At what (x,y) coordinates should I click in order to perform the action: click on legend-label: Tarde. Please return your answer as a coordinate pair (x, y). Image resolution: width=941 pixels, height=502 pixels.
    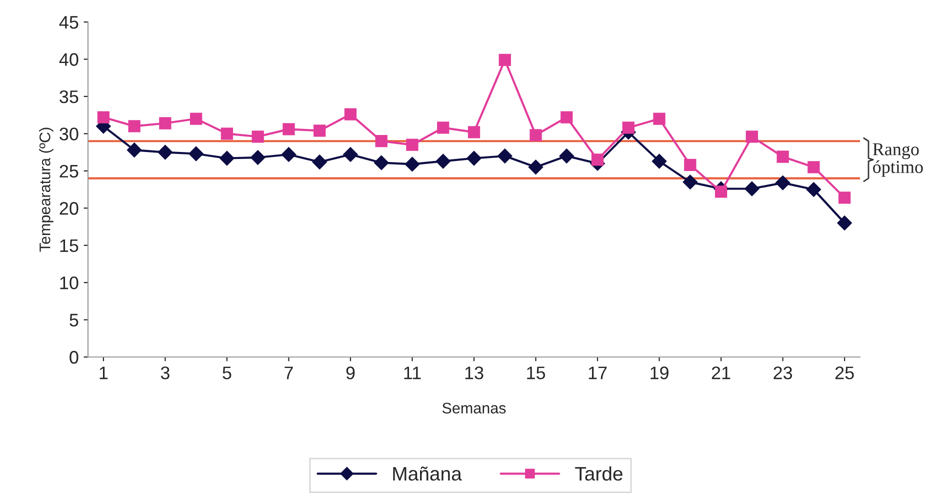
    Looking at the image, I should click on (598, 473).